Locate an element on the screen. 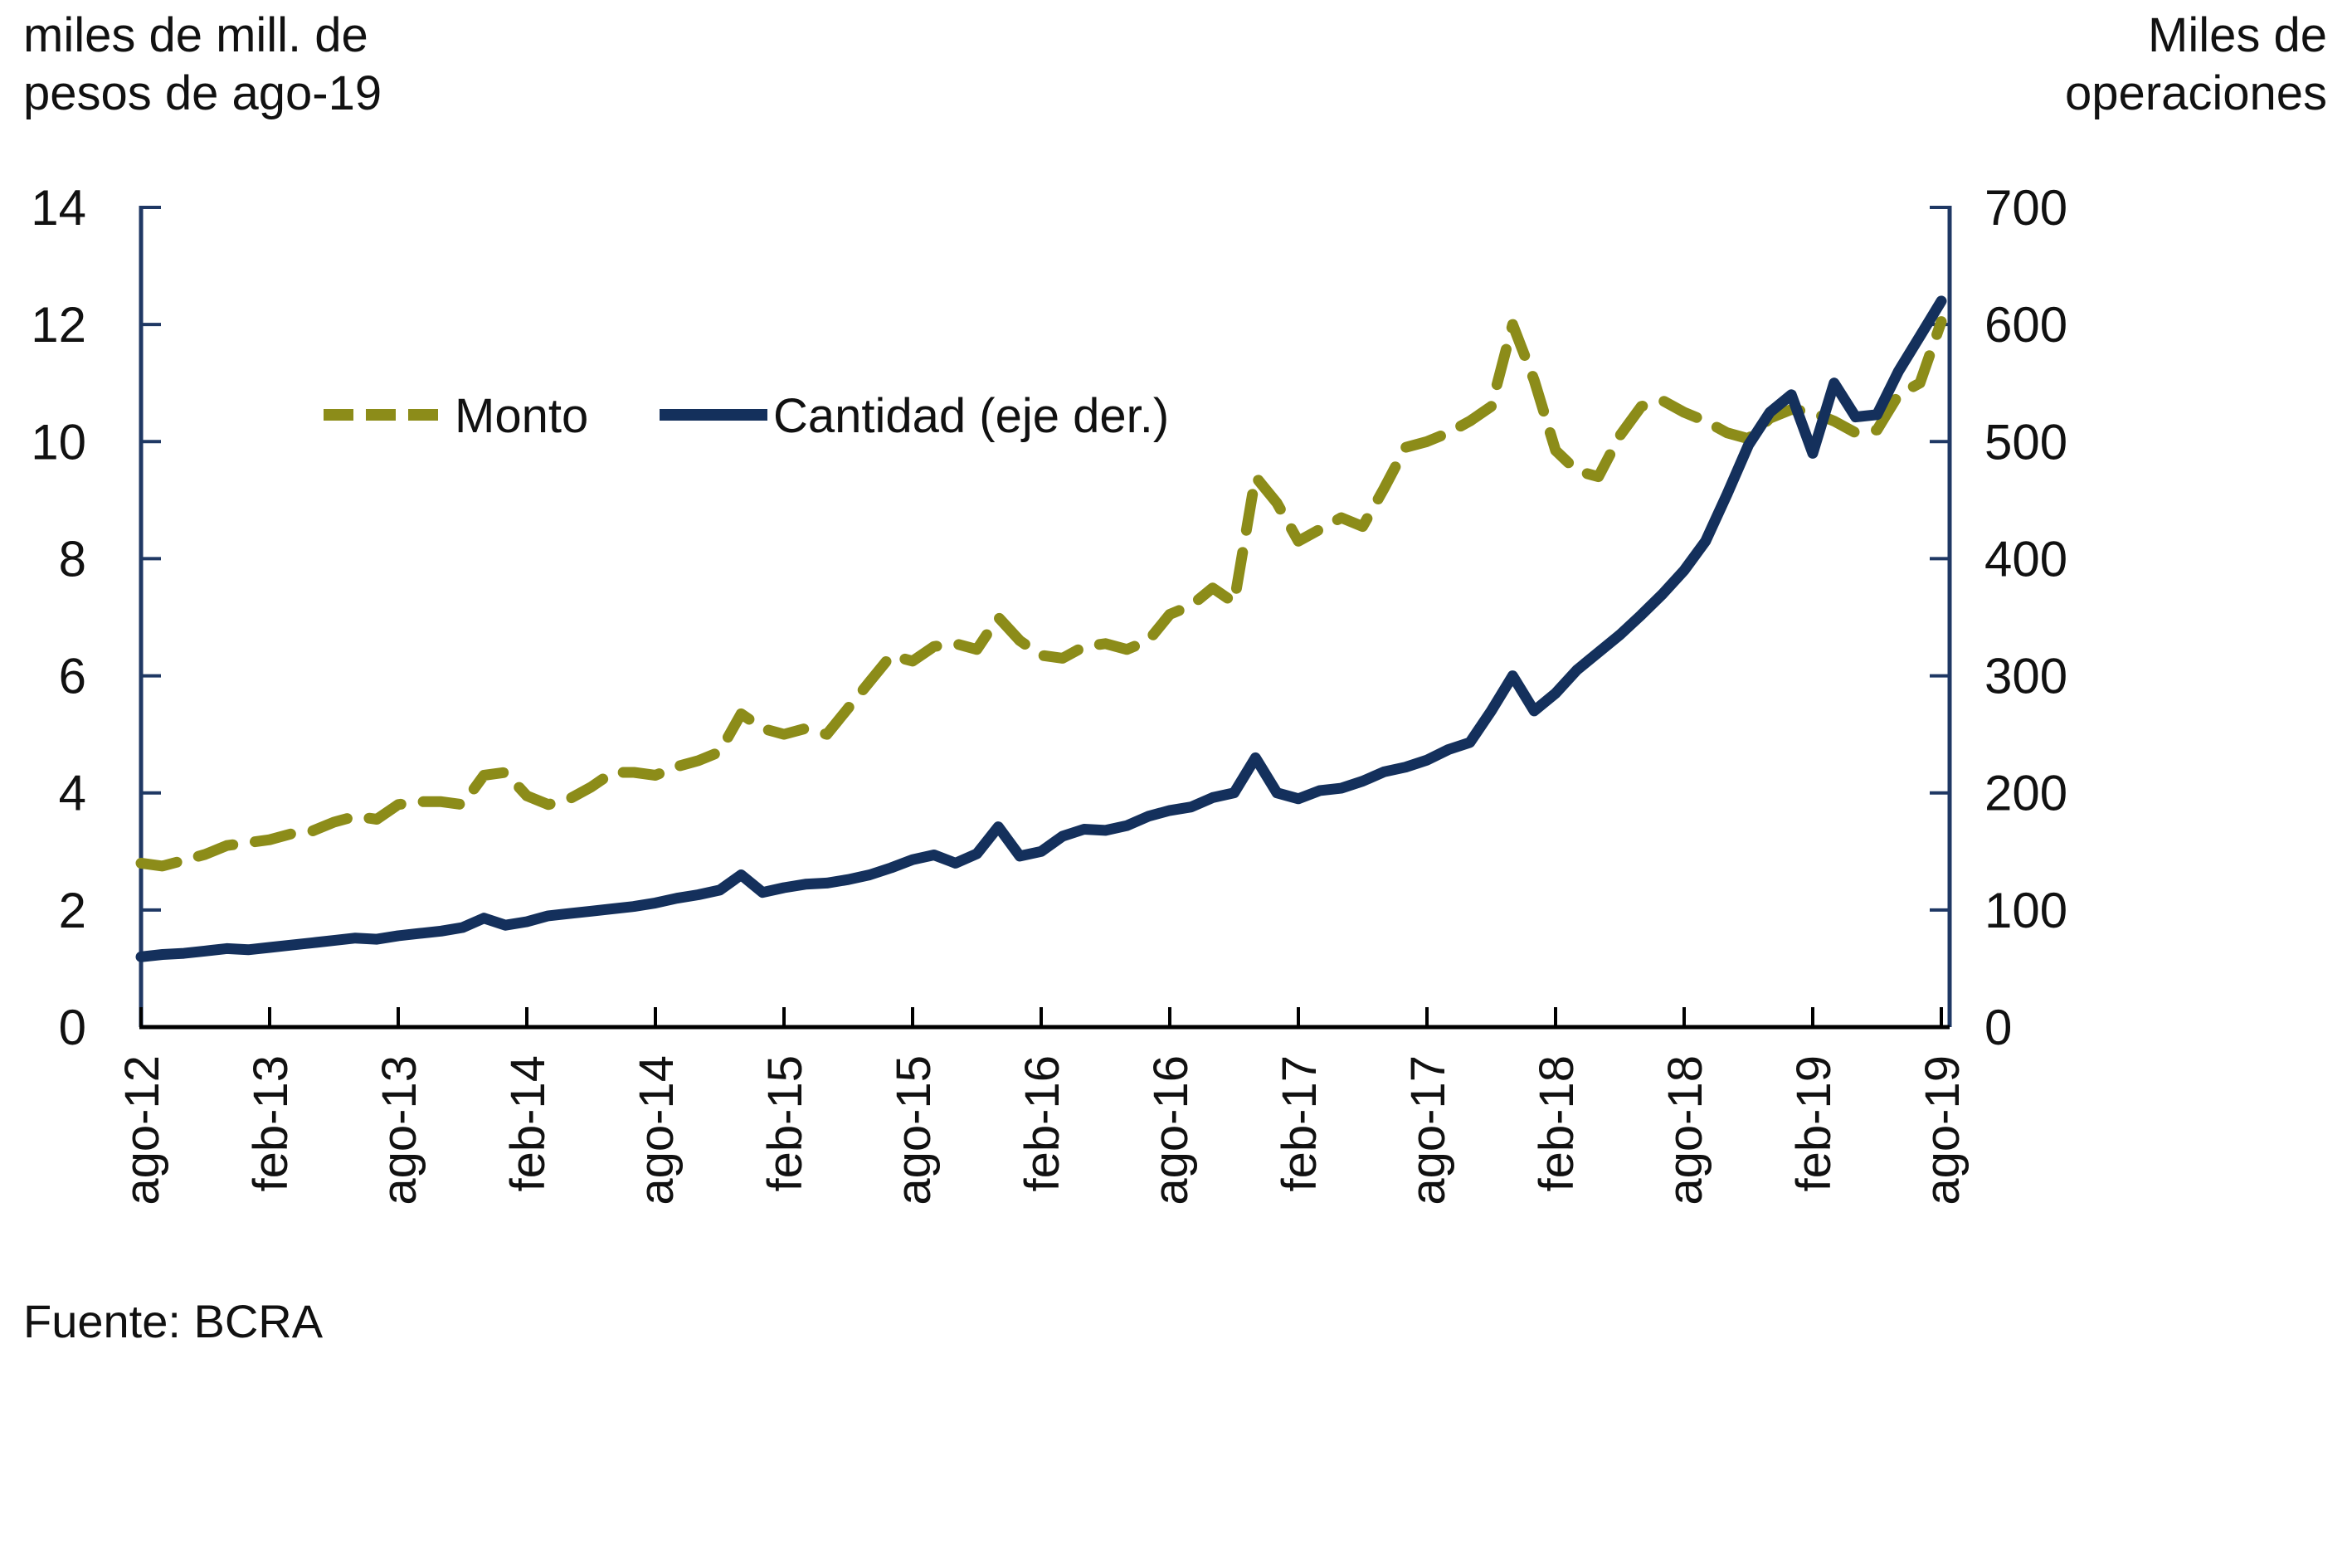 The width and height of the screenshot is (2352, 1568). x-axis-tick-label: ago-18 is located at coordinates (1685, 1130).